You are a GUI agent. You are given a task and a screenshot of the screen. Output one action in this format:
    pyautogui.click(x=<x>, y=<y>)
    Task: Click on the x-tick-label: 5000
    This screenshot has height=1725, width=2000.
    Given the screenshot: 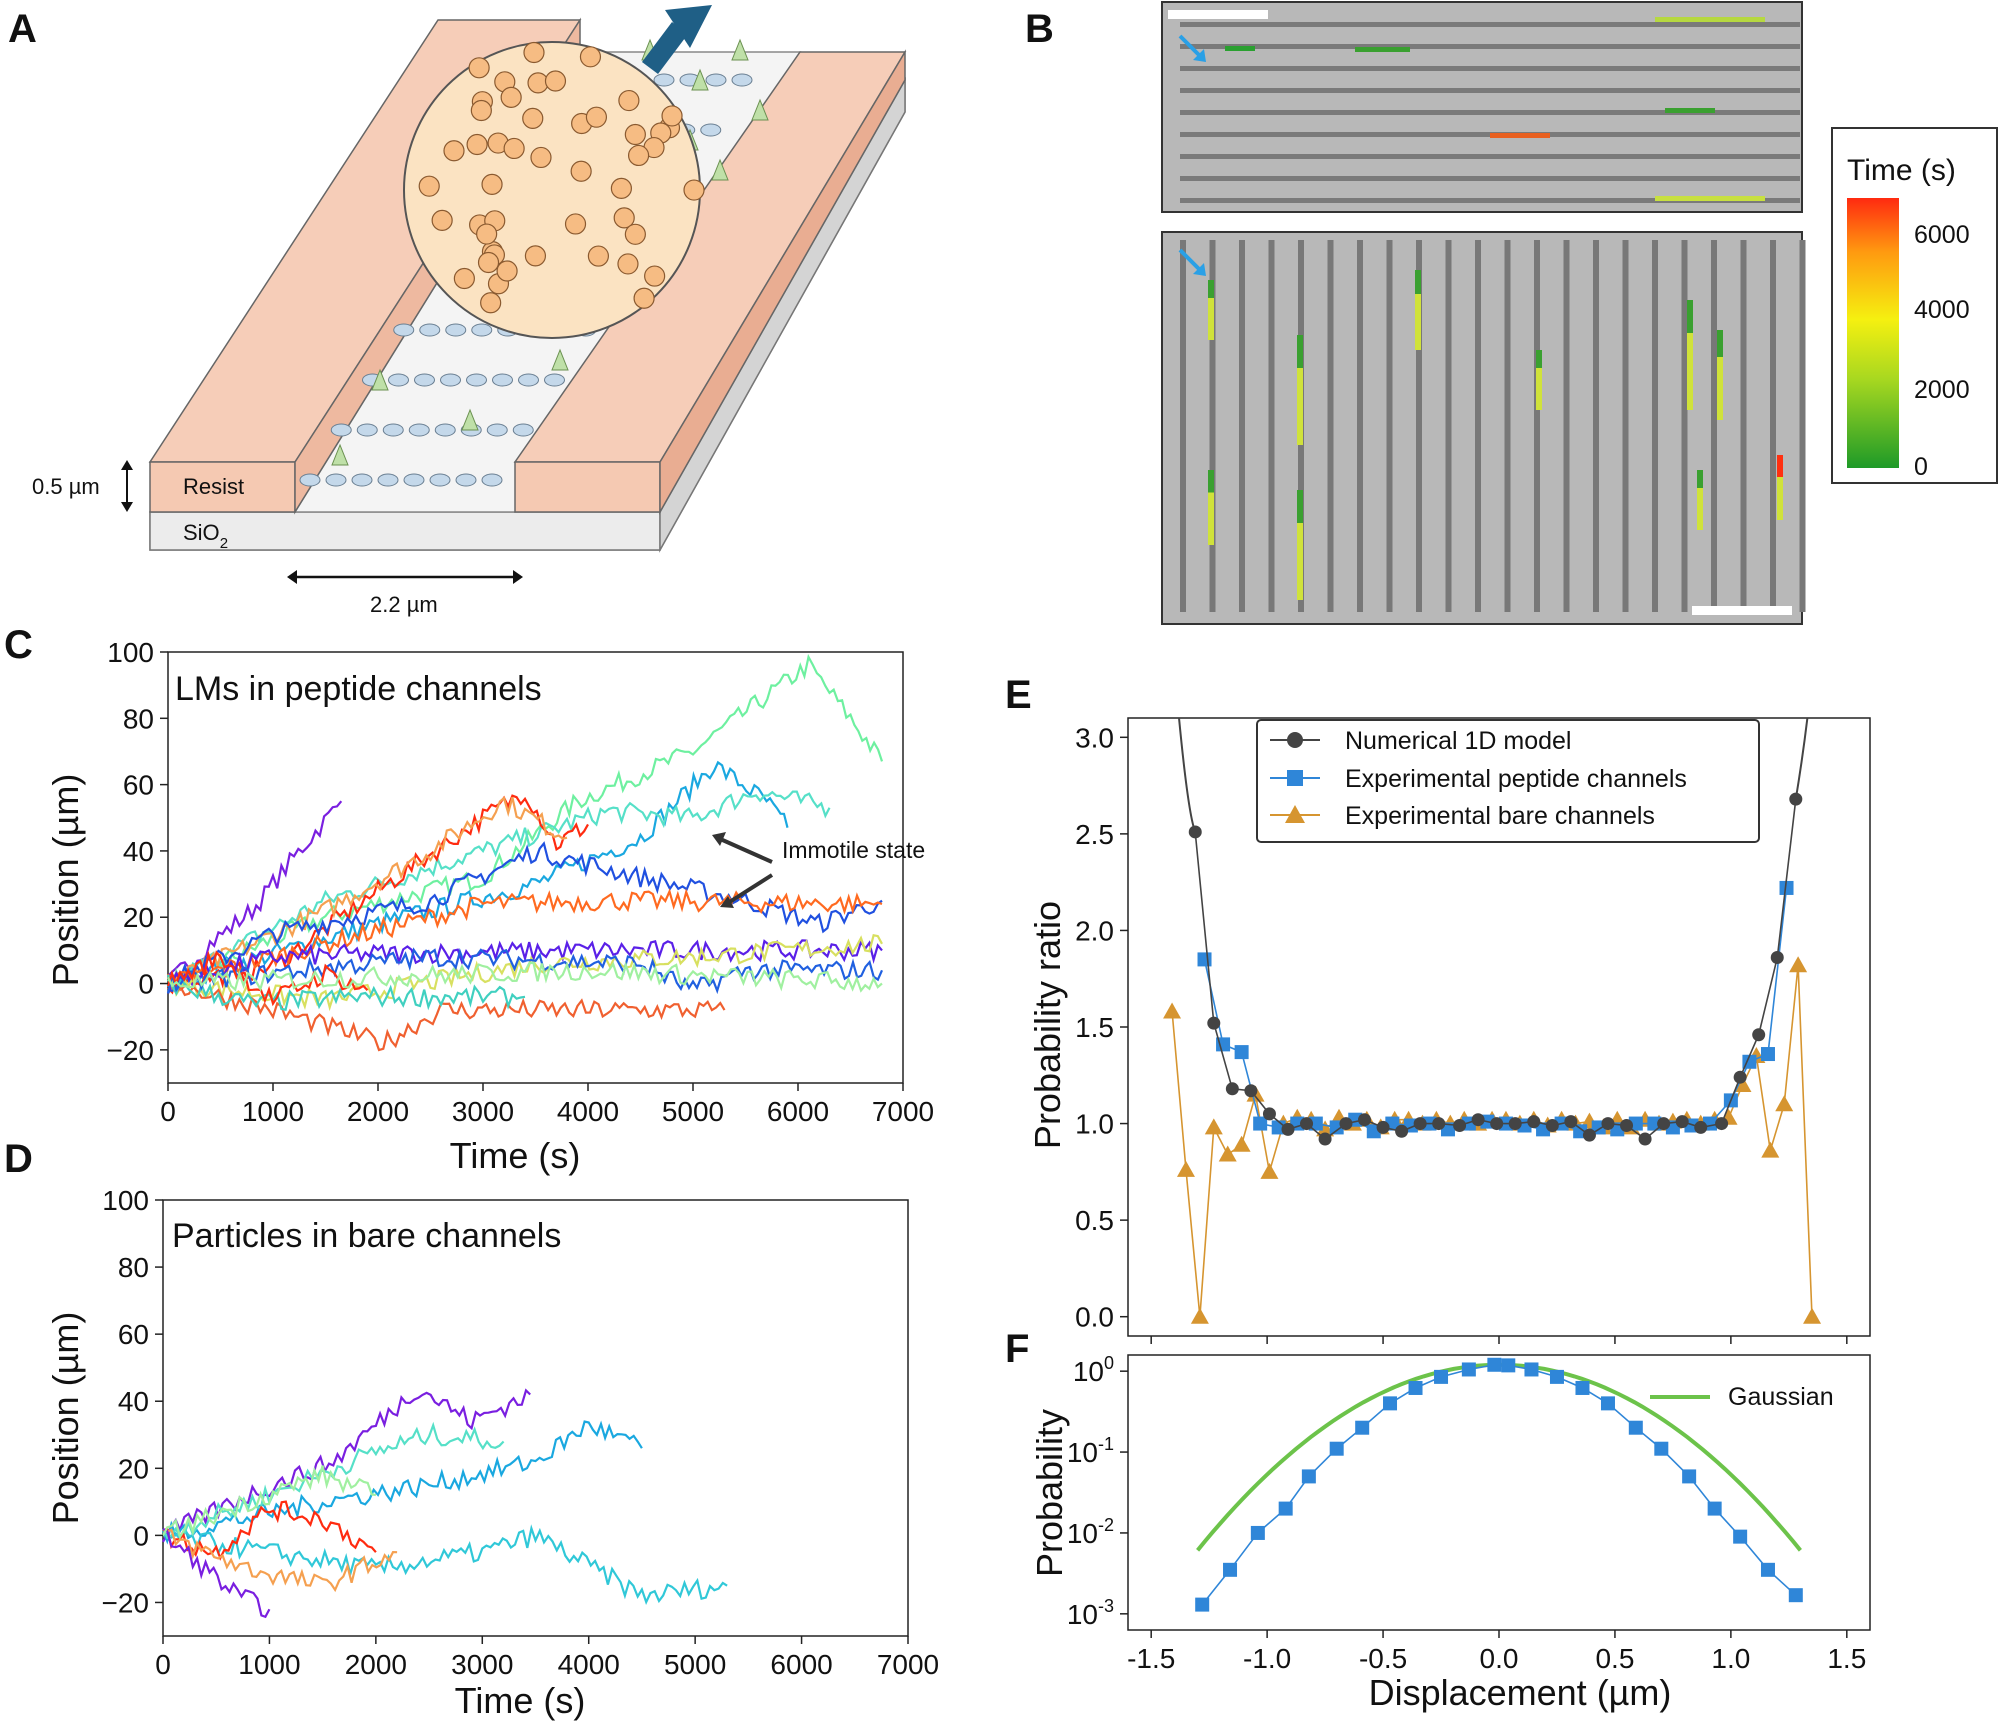 What is the action you would take?
    pyautogui.click(x=693, y=1111)
    